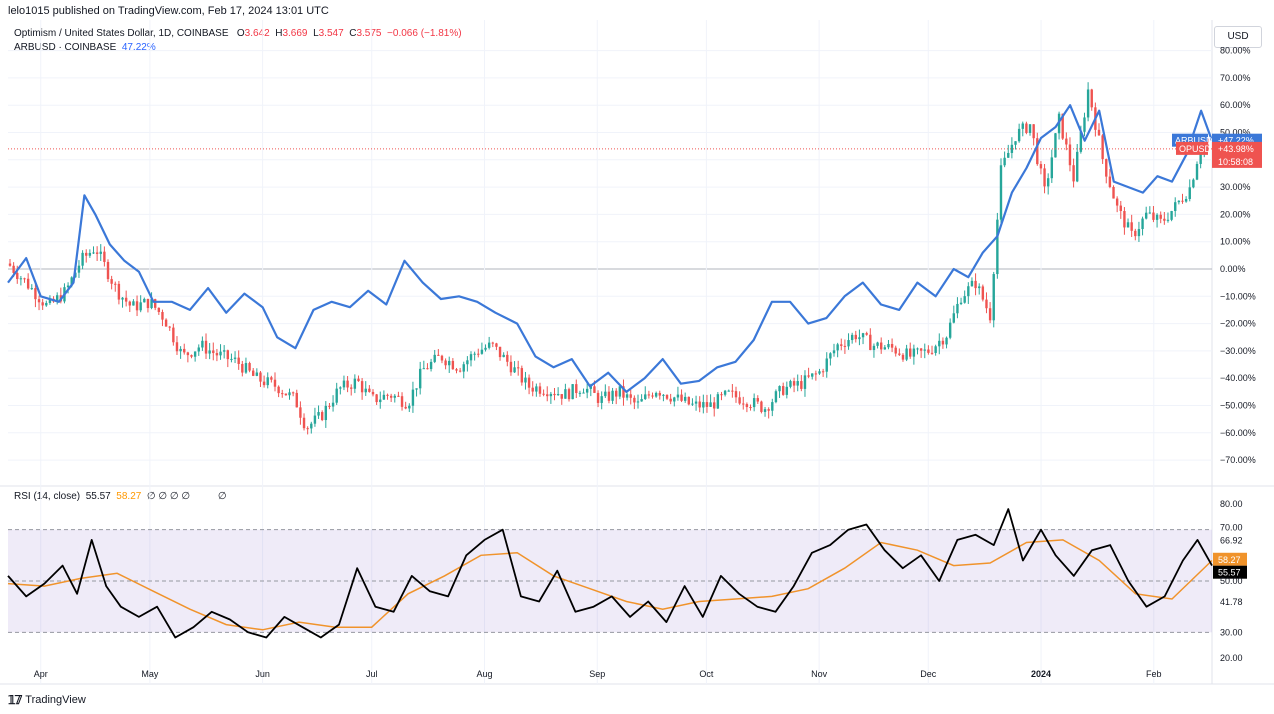 The image size is (1274, 714). I want to click on y-tick-label: 20.00%, so click(1235, 214).